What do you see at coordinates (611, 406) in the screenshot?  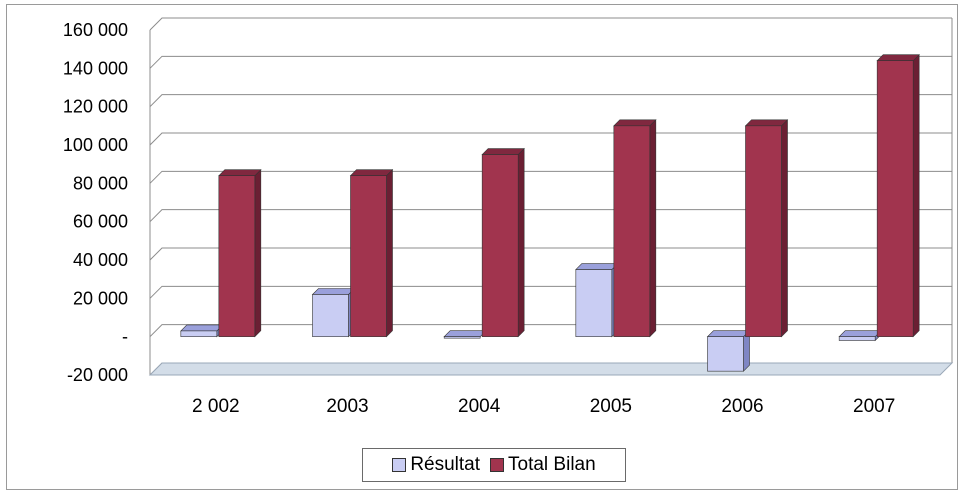 I see `x-tick-label: 2005` at bounding box center [611, 406].